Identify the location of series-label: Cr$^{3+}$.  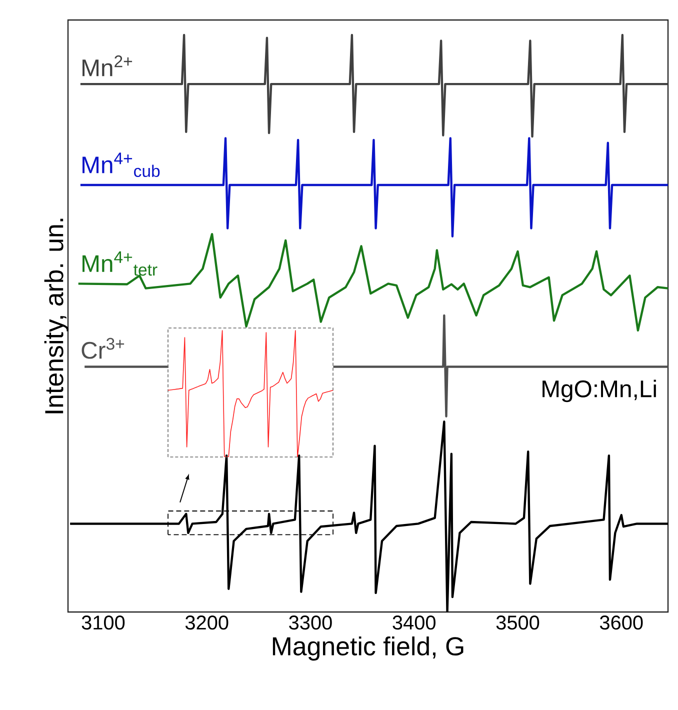
(103, 348).